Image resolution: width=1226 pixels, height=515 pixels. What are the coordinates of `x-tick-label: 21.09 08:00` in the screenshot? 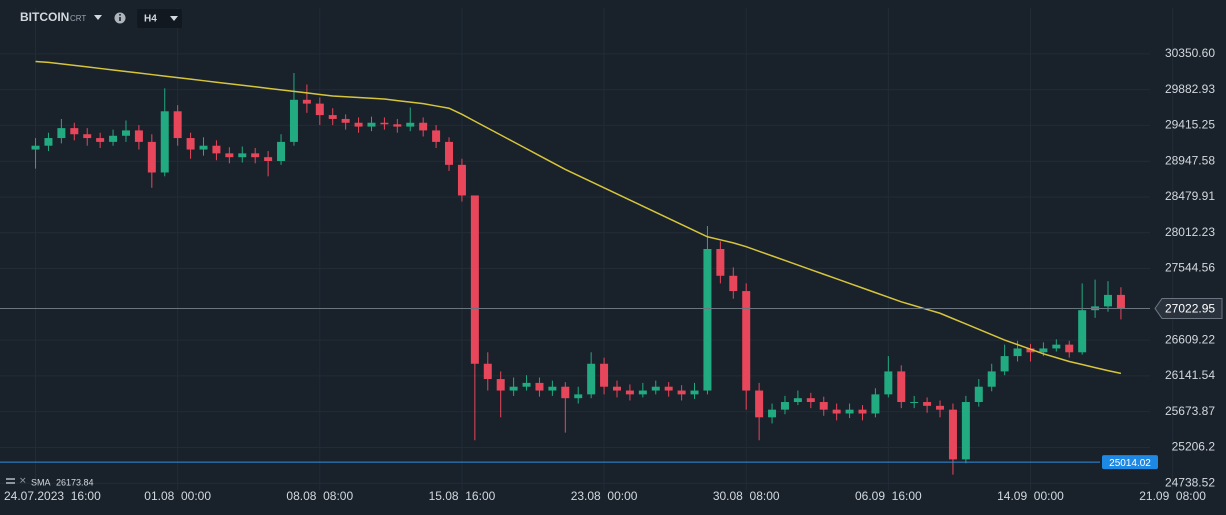 It's located at (1172, 496).